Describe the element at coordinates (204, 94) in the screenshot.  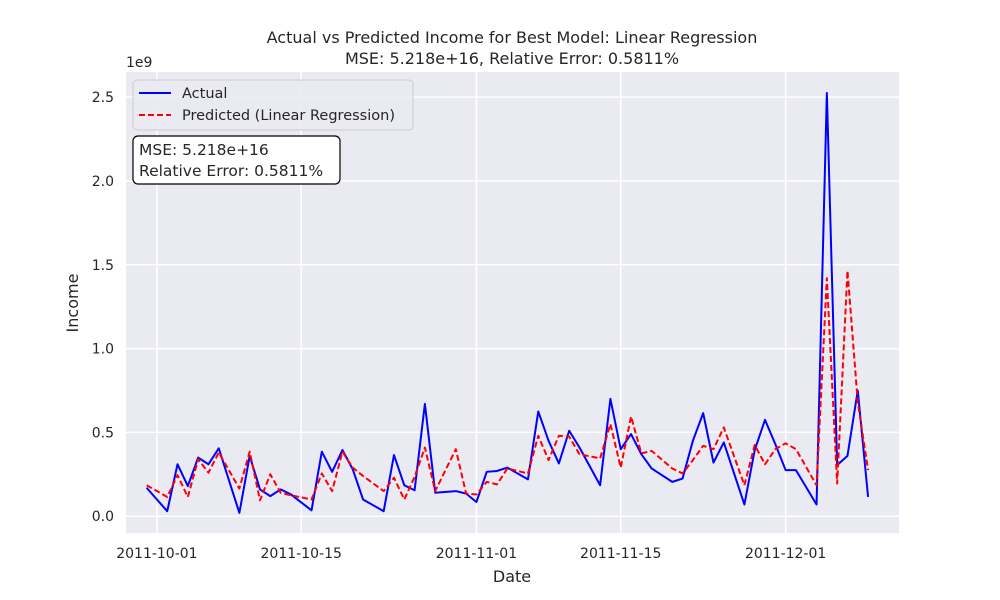
I see `legend-label-actual: Actual` at that location.